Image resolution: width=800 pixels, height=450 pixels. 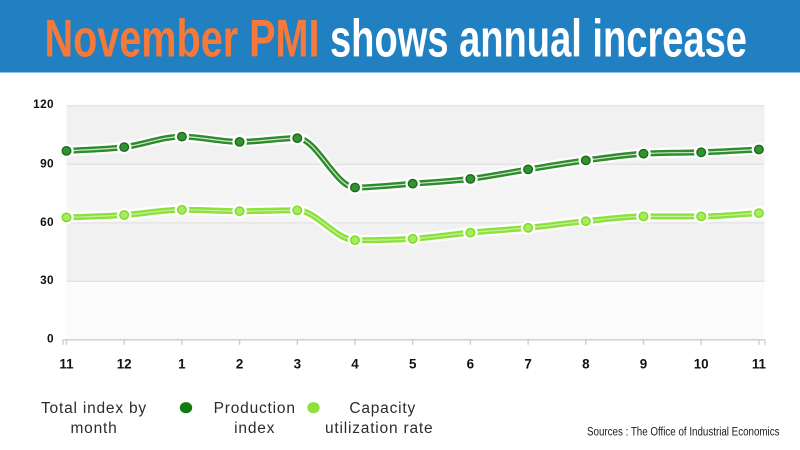 What do you see at coordinates (470, 363) in the screenshot?
I see `svg-text: 6` at bounding box center [470, 363].